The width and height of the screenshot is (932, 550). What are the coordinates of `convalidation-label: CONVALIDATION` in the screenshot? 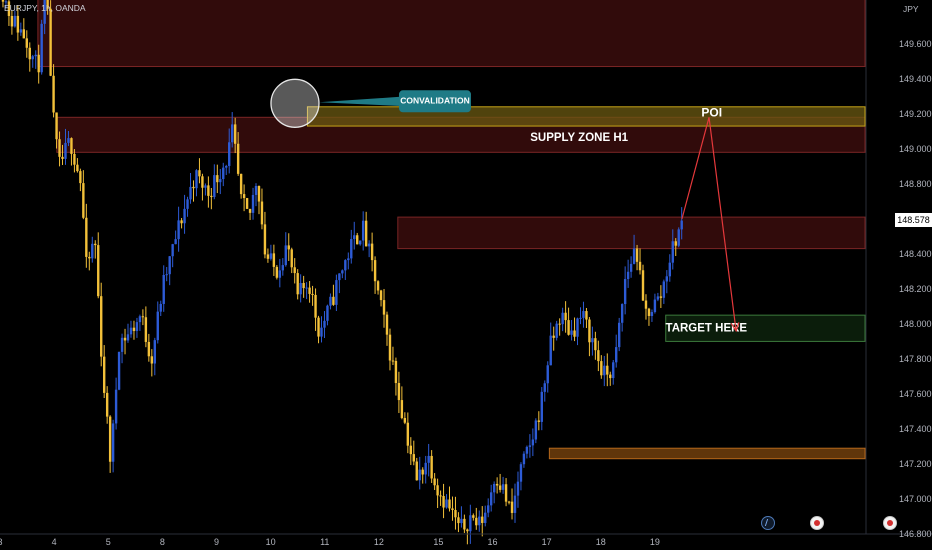 It's located at (435, 101).